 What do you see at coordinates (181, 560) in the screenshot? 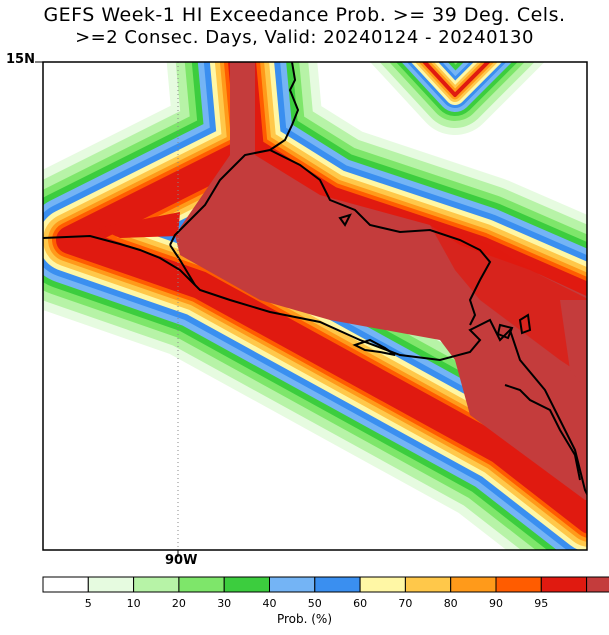
I see `longitude-label: 90W` at bounding box center [181, 560].